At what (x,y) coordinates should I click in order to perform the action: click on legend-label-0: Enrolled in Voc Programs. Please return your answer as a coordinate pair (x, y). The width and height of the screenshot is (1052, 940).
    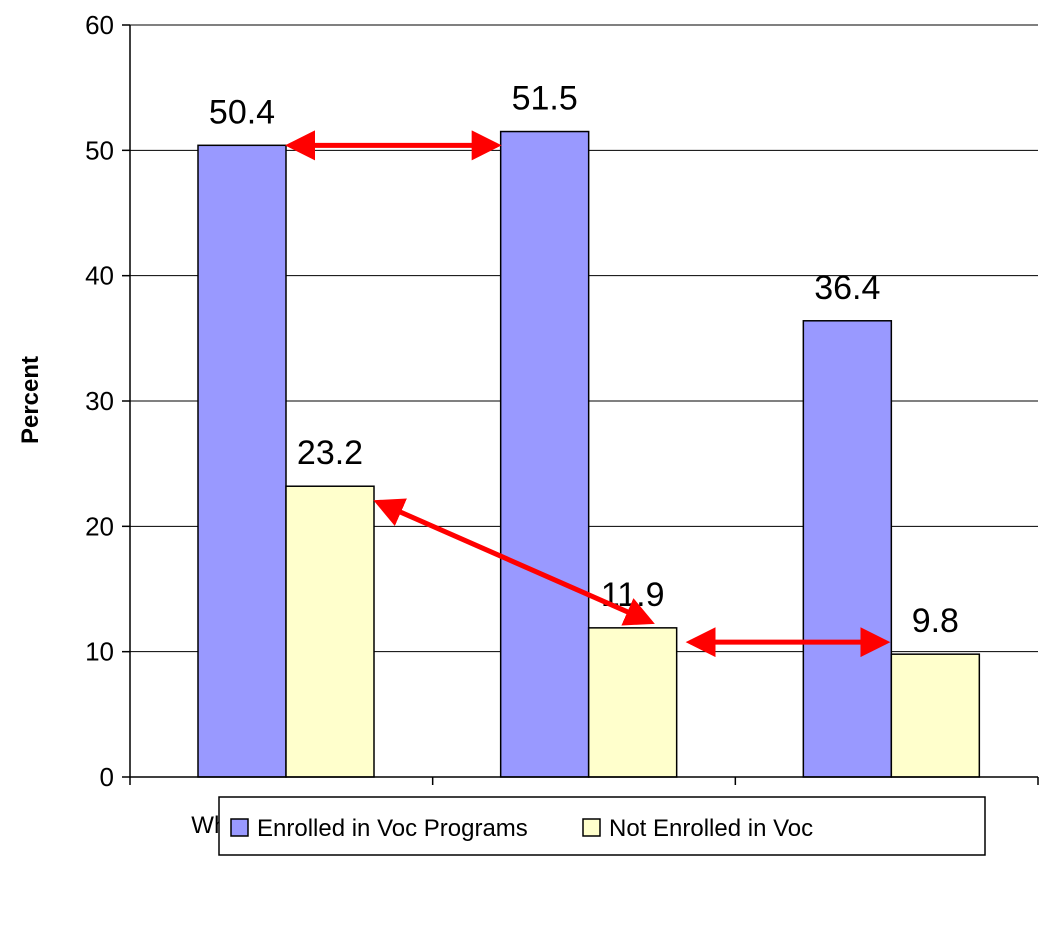
    Looking at the image, I should click on (392, 828).